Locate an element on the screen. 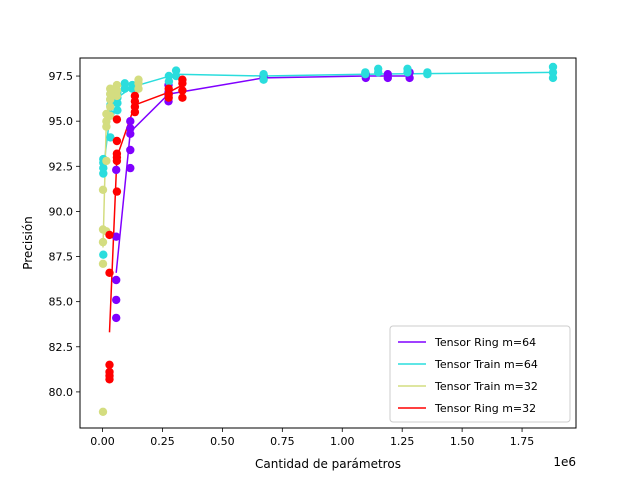 The height and width of the screenshot is (480, 640). x-axis-label: Cantidad de parámetros is located at coordinates (328, 464).